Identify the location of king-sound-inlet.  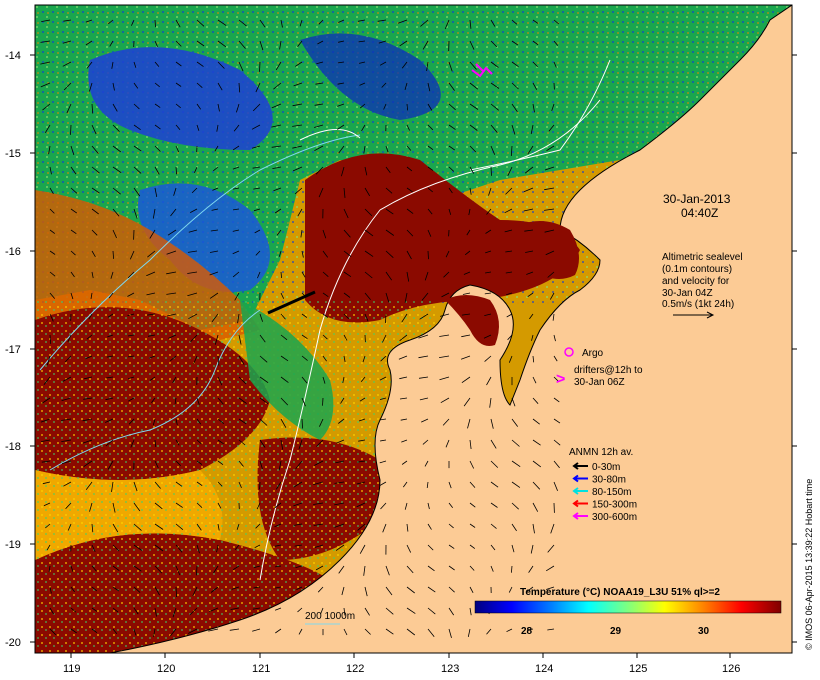
(472, 320).